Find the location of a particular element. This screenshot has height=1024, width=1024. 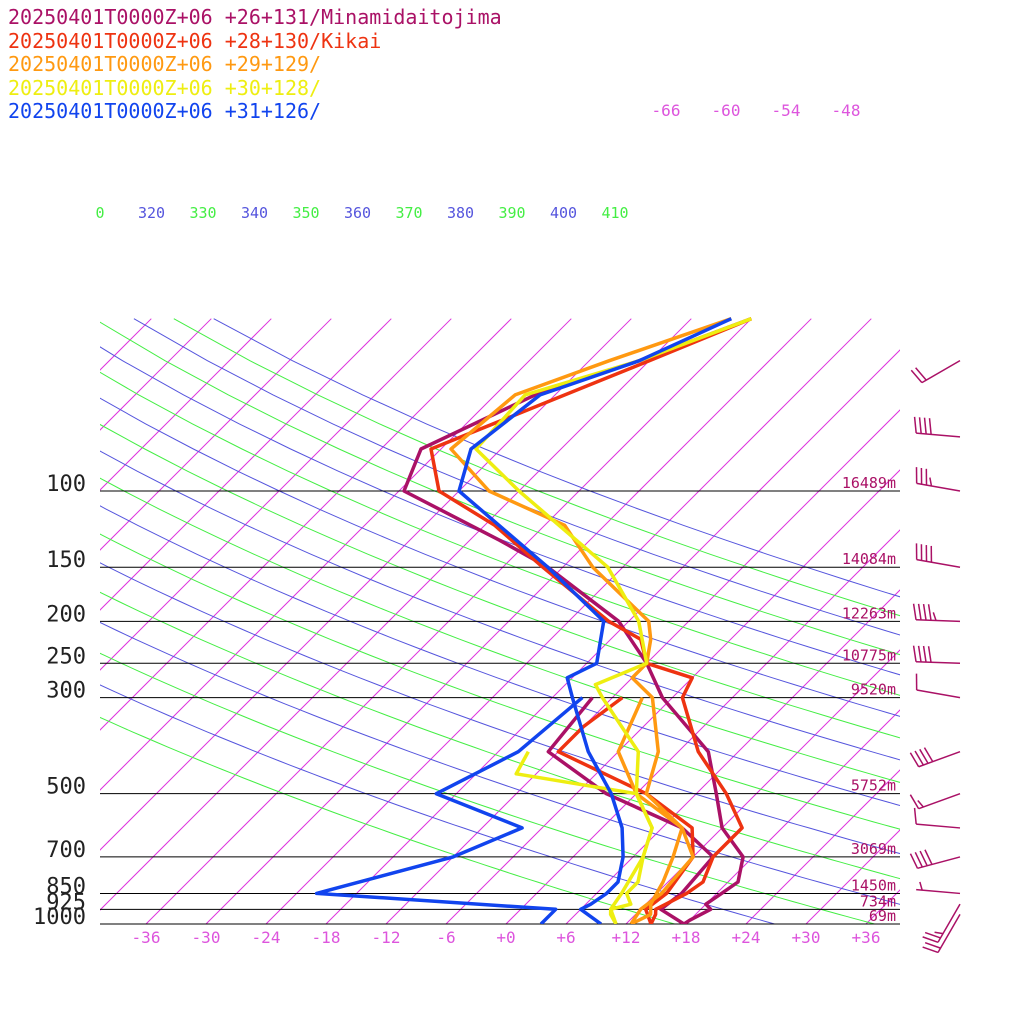

legend-item: 20250401T0000Z+06 +31+126/ is located at coordinates (165, 111).